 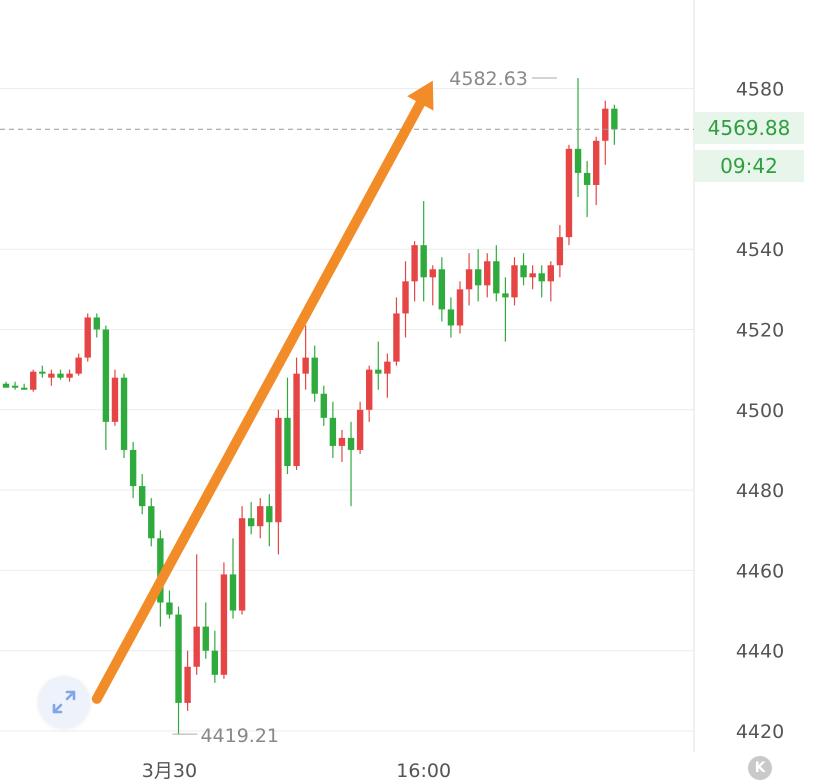 I want to click on y-tick-label: 4460, so click(x=760, y=571).